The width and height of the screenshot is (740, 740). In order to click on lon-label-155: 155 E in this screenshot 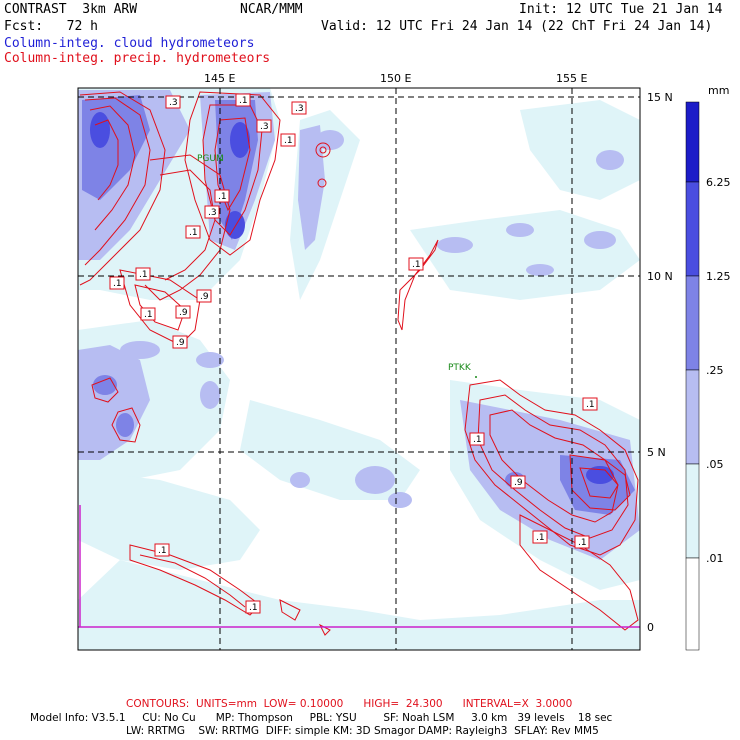, I will do `click(571, 78)`.